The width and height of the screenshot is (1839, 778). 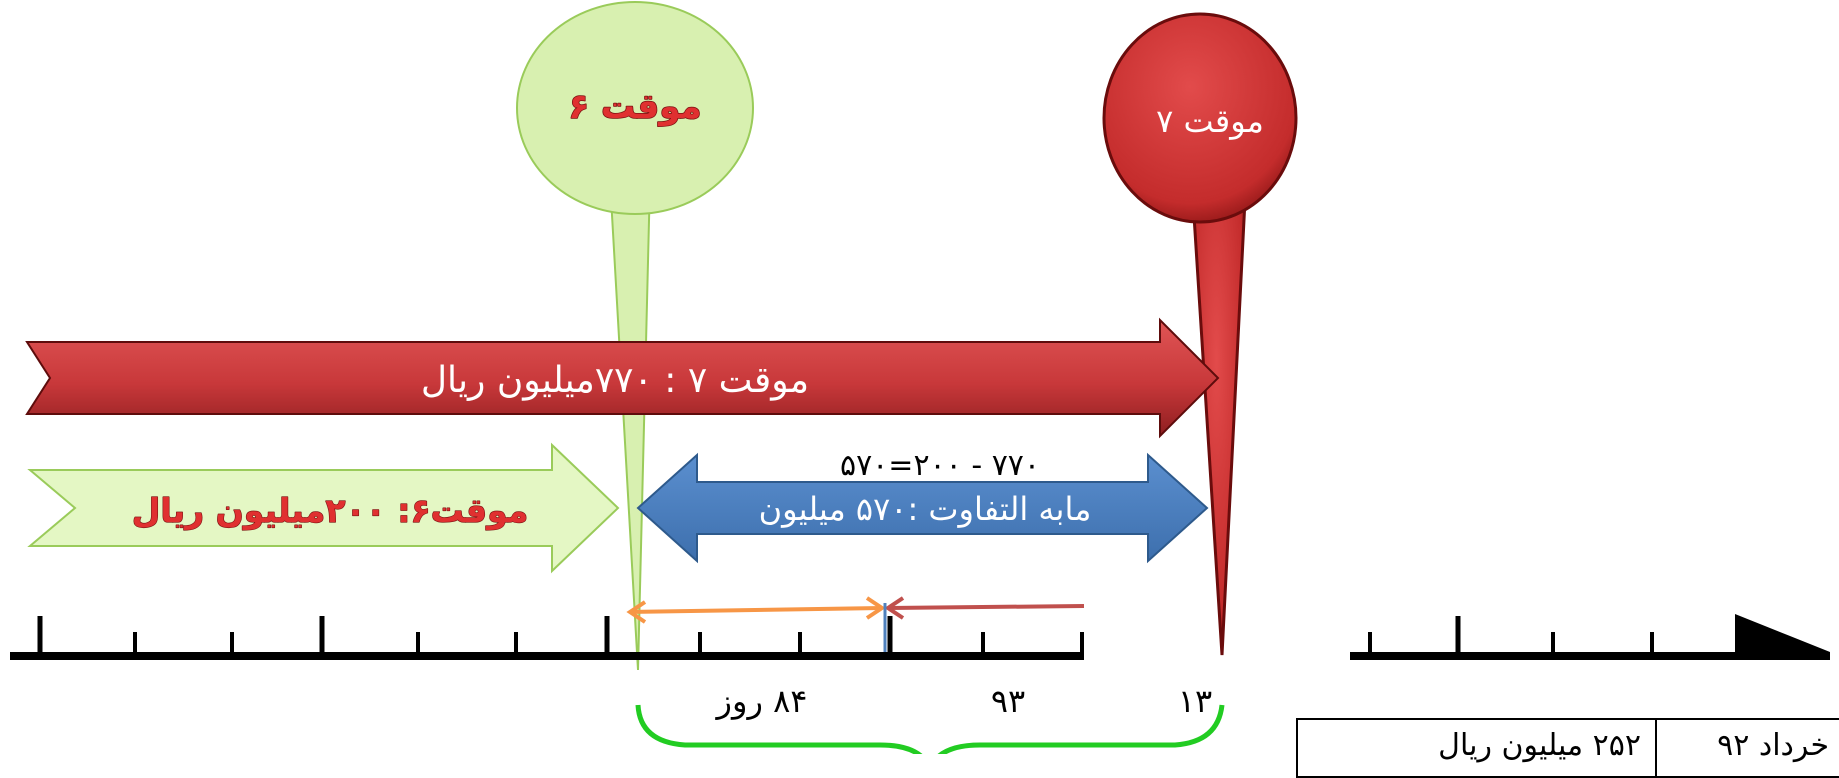 What do you see at coordinates (1782, 637) in the screenshot?
I see `axis-end-arrowhead` at bounding box center [1782, 637].